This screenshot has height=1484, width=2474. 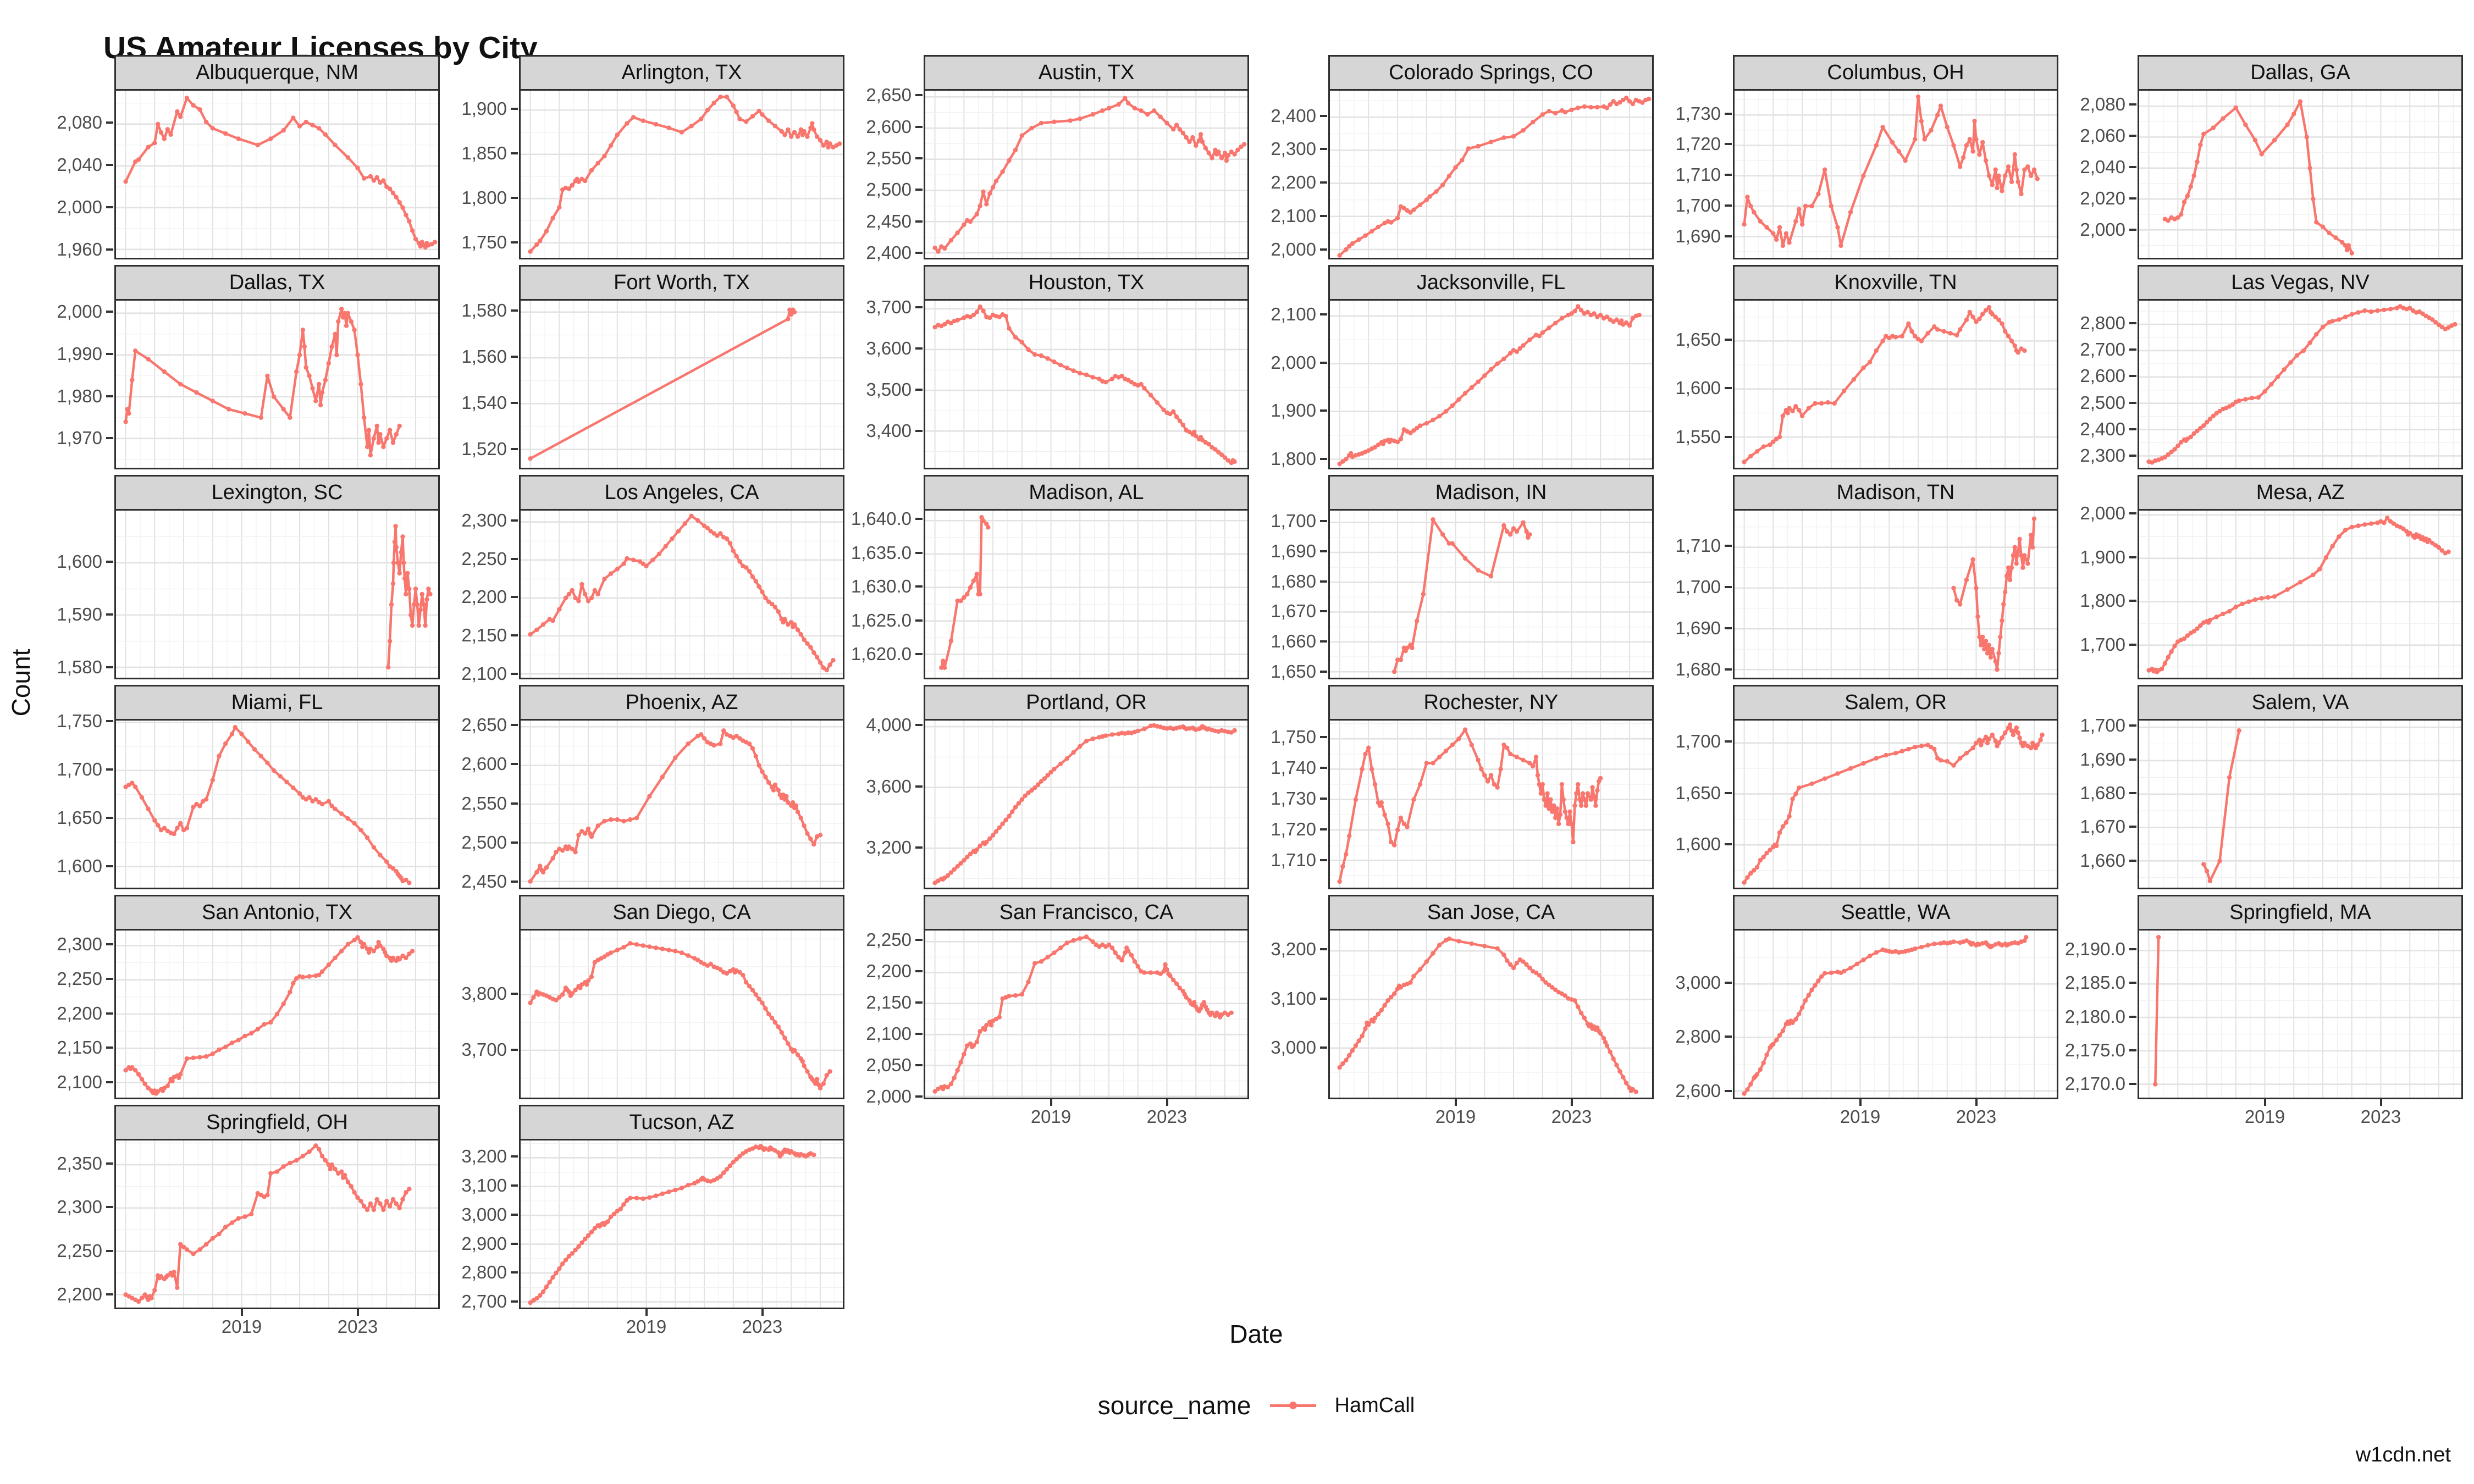 I want to click on y-tick-label: 1,580, so click(x=484, y=310).